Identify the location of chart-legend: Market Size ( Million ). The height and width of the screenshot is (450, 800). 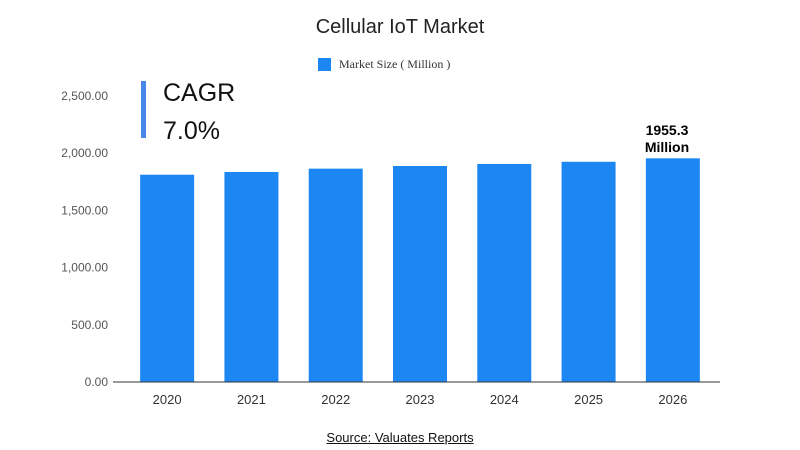
(384, 64).